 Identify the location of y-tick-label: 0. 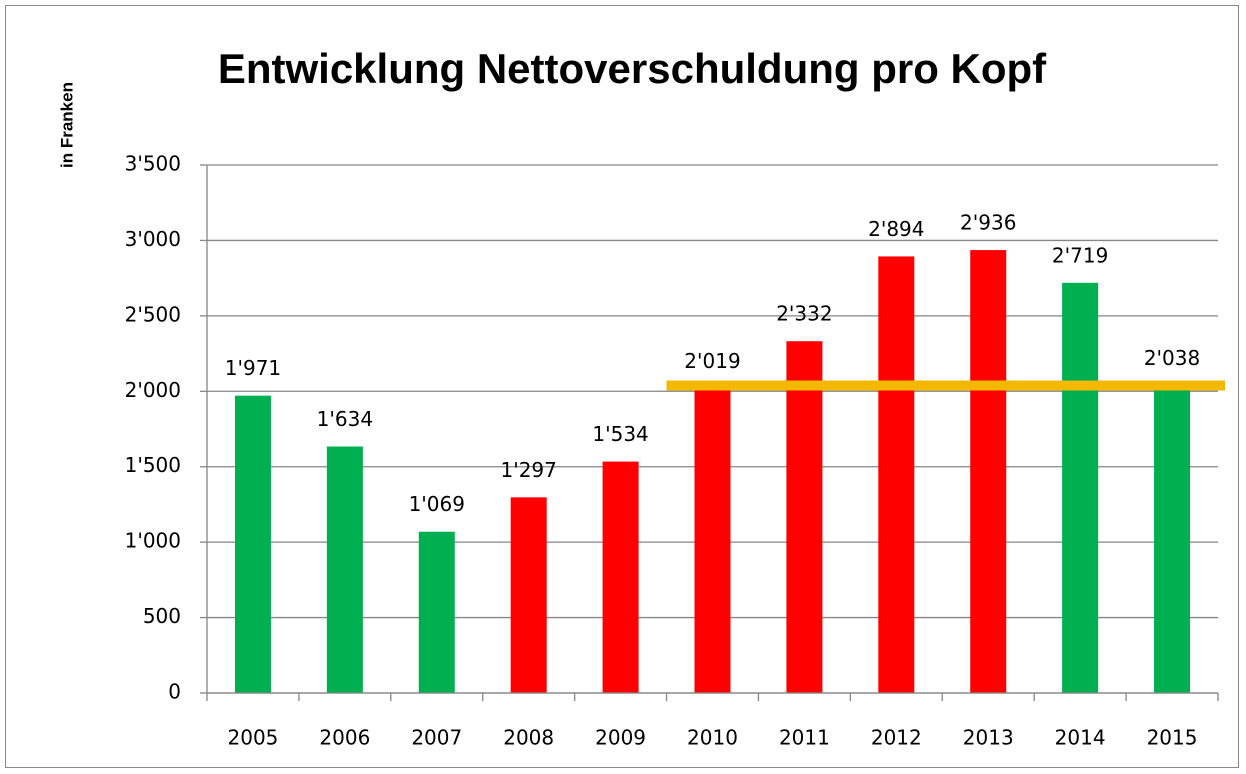
(174, 692).